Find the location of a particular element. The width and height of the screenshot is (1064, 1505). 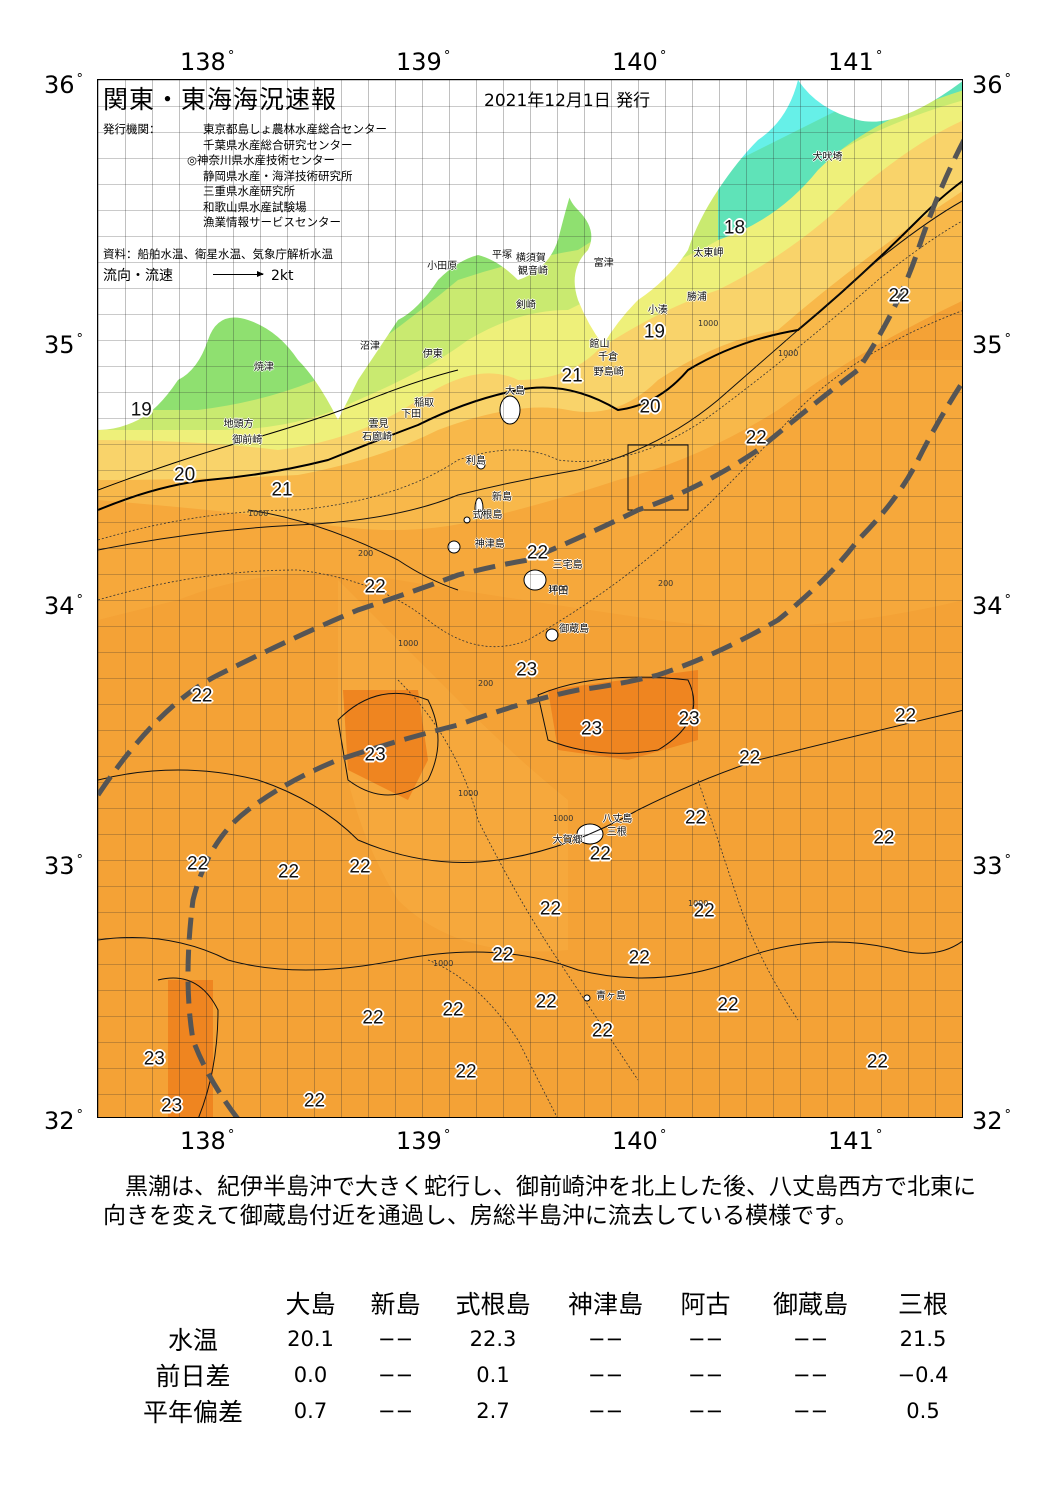

table-cell: 0.0 is located at coordinates (310, 1375).